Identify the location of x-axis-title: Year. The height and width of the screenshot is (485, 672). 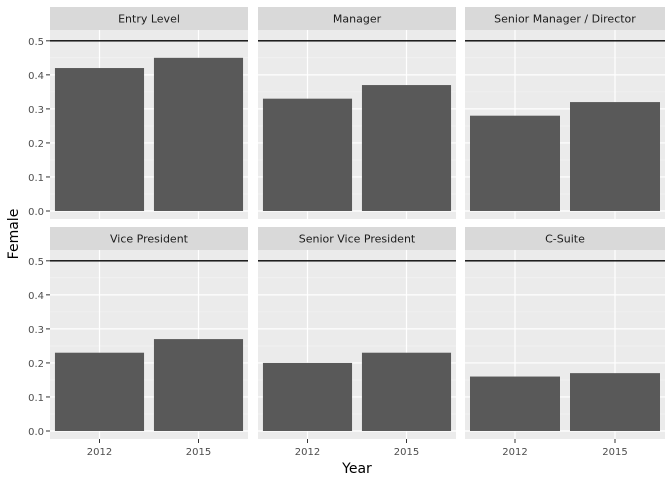
(356, 469).